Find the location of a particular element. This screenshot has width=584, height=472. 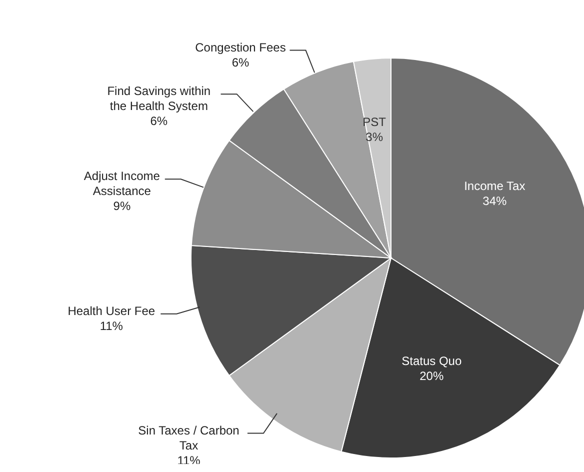

slice-label: Adjust Income Assistance is located at coordinates (122, 183).